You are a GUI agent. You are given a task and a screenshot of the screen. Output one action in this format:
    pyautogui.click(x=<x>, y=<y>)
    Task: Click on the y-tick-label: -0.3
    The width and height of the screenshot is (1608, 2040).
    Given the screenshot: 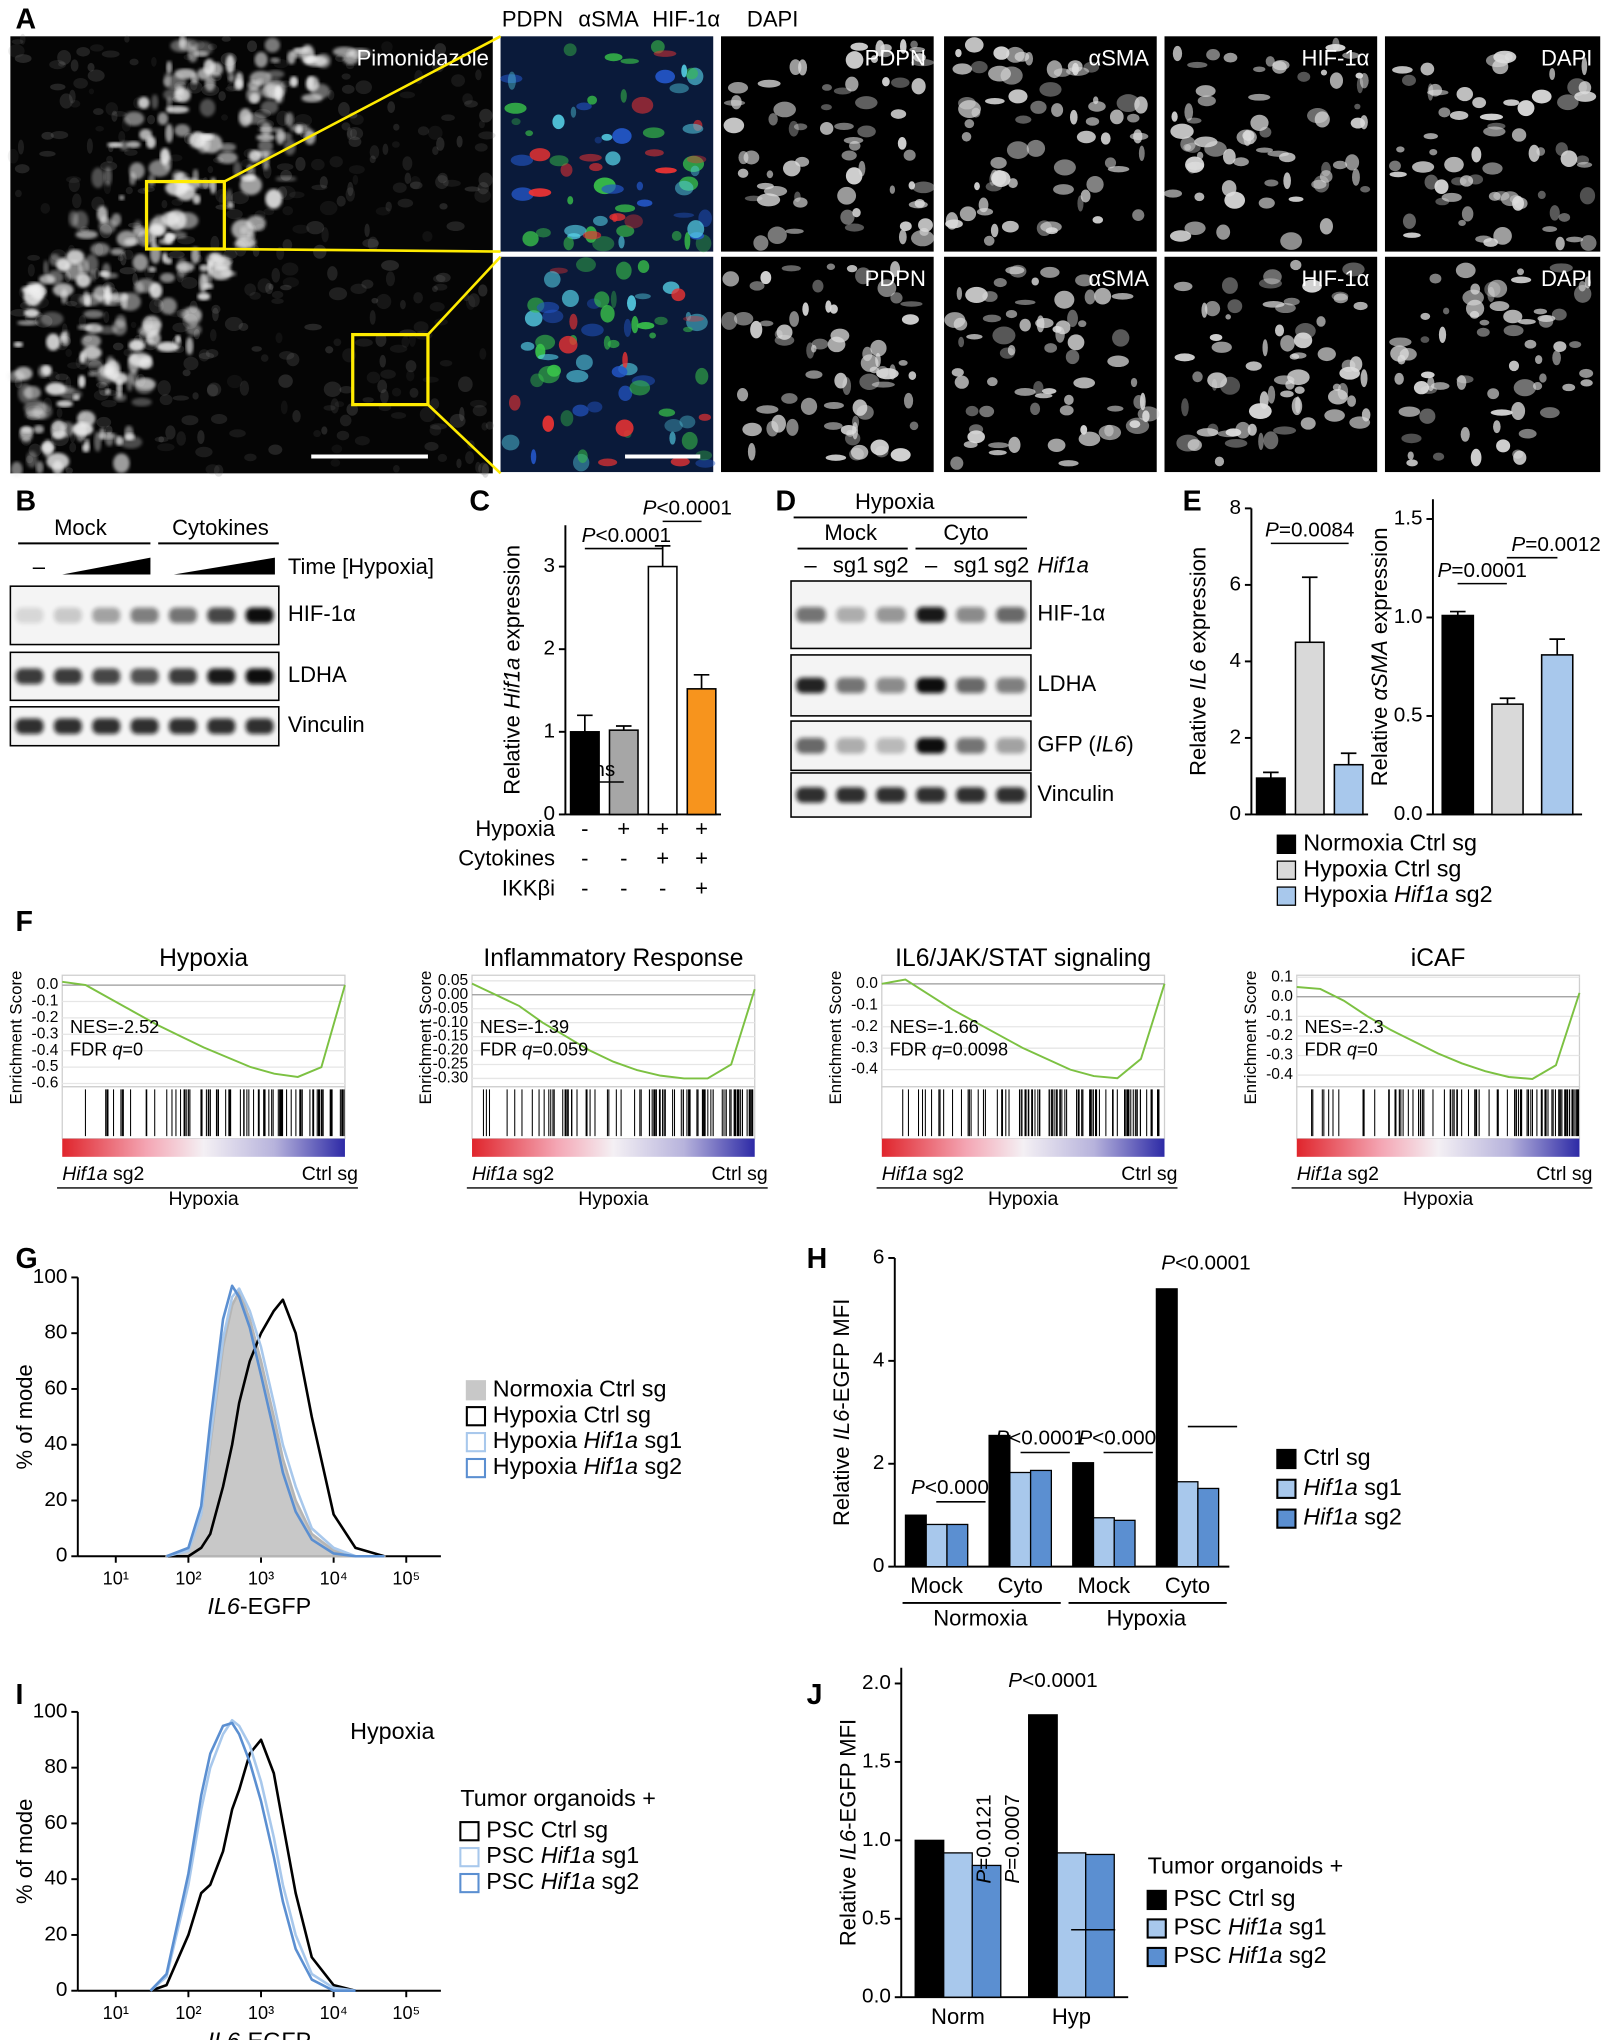 What is the action you would take?
    pyautogui.click(x=45, y=1033)
    